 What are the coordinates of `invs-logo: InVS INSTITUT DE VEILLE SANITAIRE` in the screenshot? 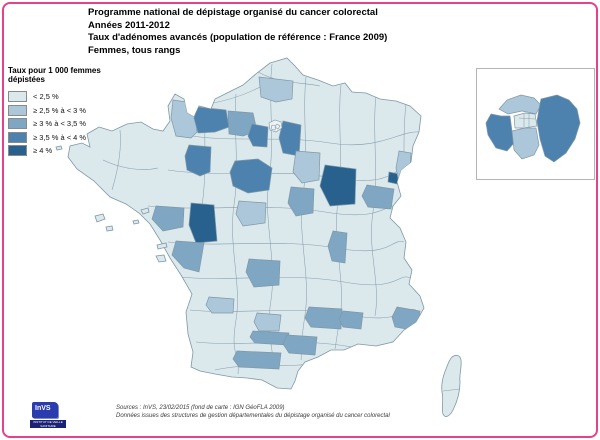 It's located at (48, 417).